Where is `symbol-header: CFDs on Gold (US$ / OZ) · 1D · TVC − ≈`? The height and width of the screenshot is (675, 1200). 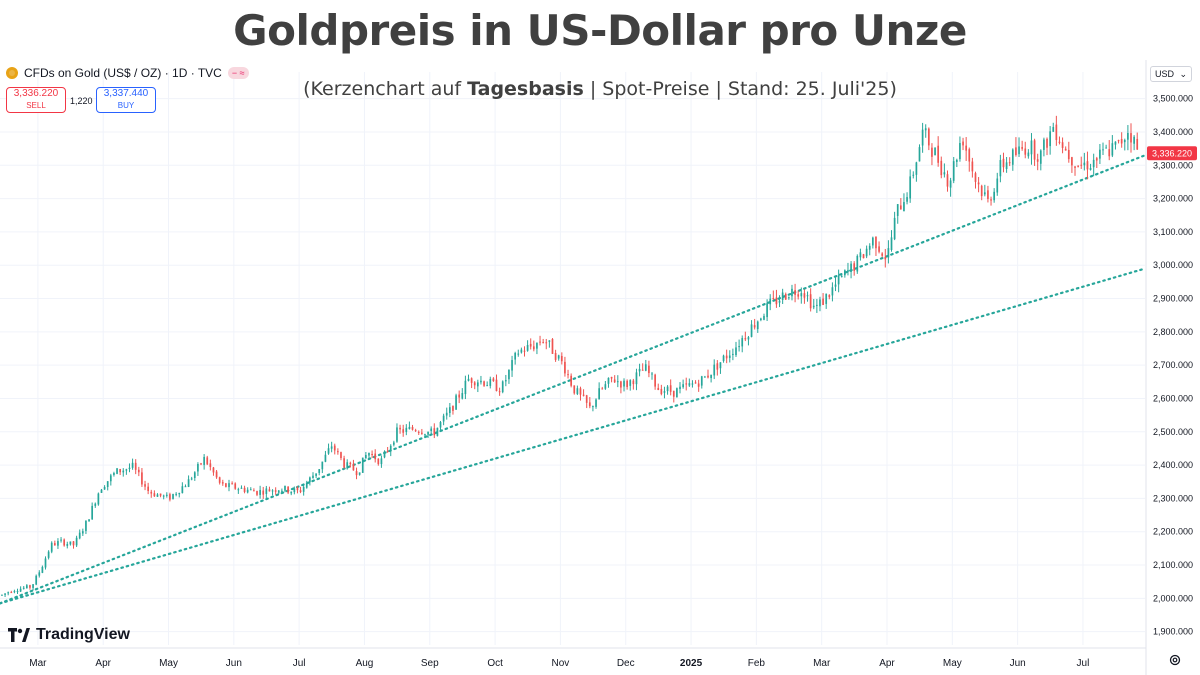 symbol-header: CFDs on Gold (US$ / OZ) · 1D · TVC − ≈ is located at coordinates (127, 73).